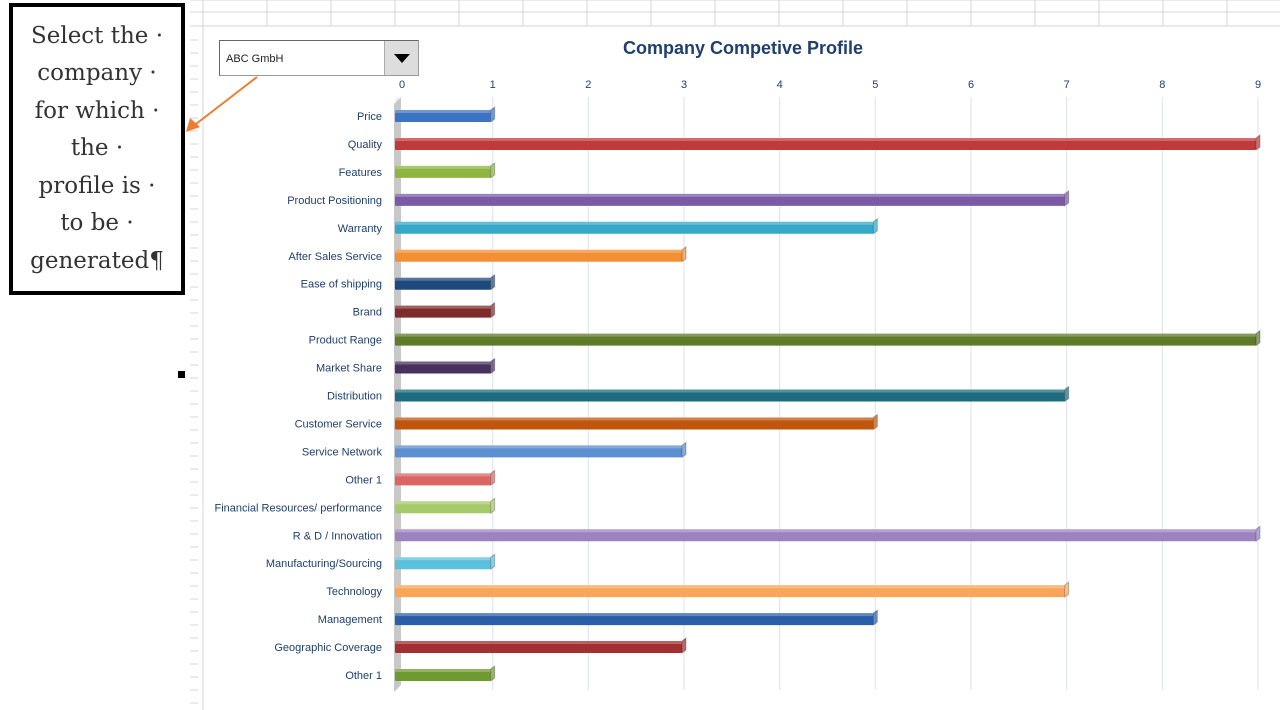 The height and width of the screenshot is (710, 1280). Describe the element at coordinates (354, 397) in the screenshot. I see `category-label: Distribution` at that location.